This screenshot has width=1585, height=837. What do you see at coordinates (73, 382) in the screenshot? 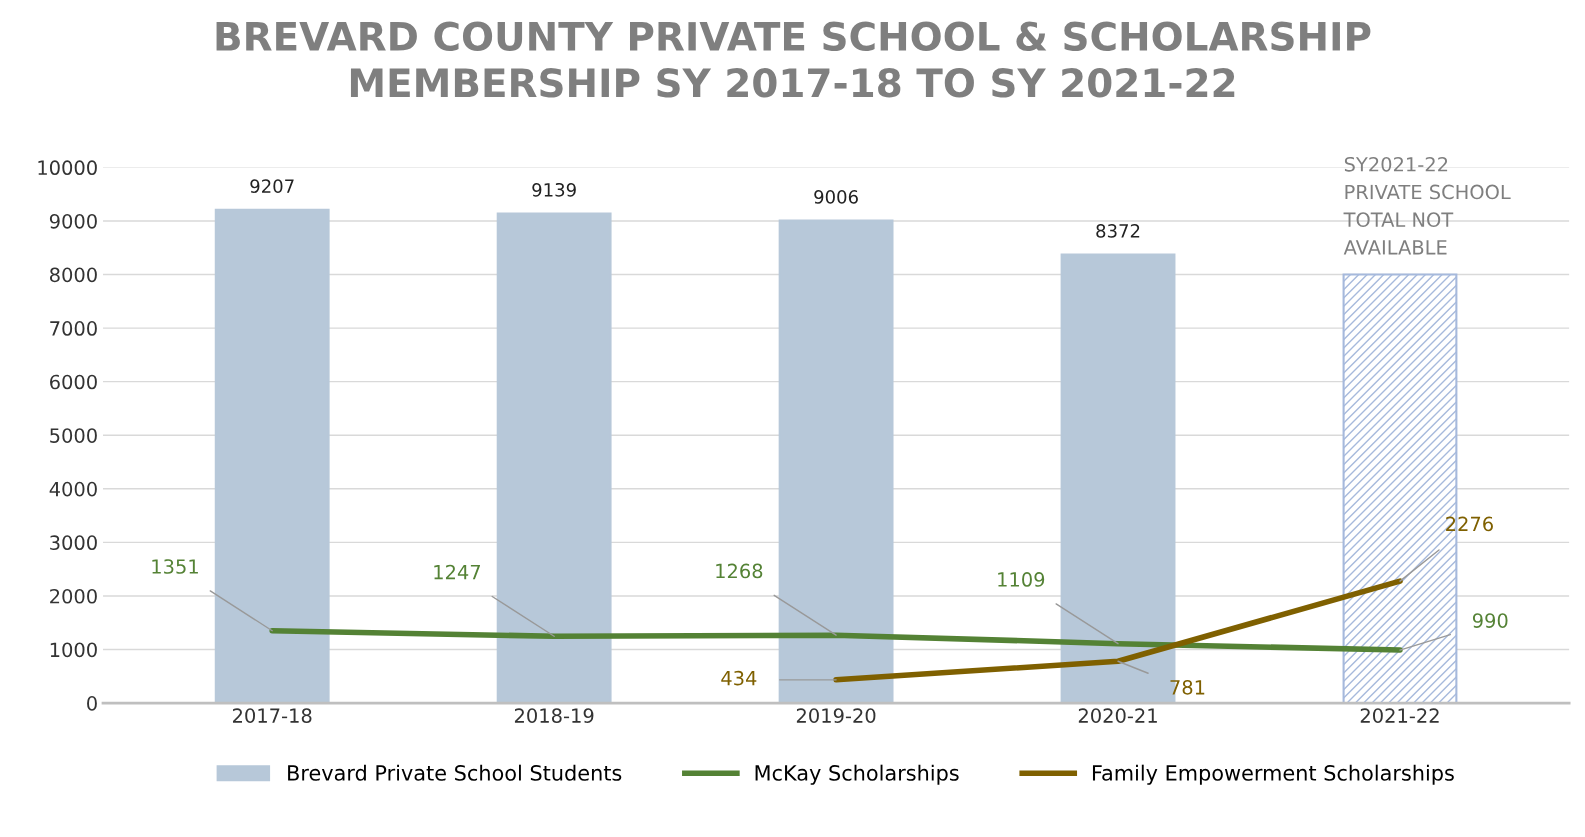
I see `y-tick-label: 6000` at bounding box center [73, 382].